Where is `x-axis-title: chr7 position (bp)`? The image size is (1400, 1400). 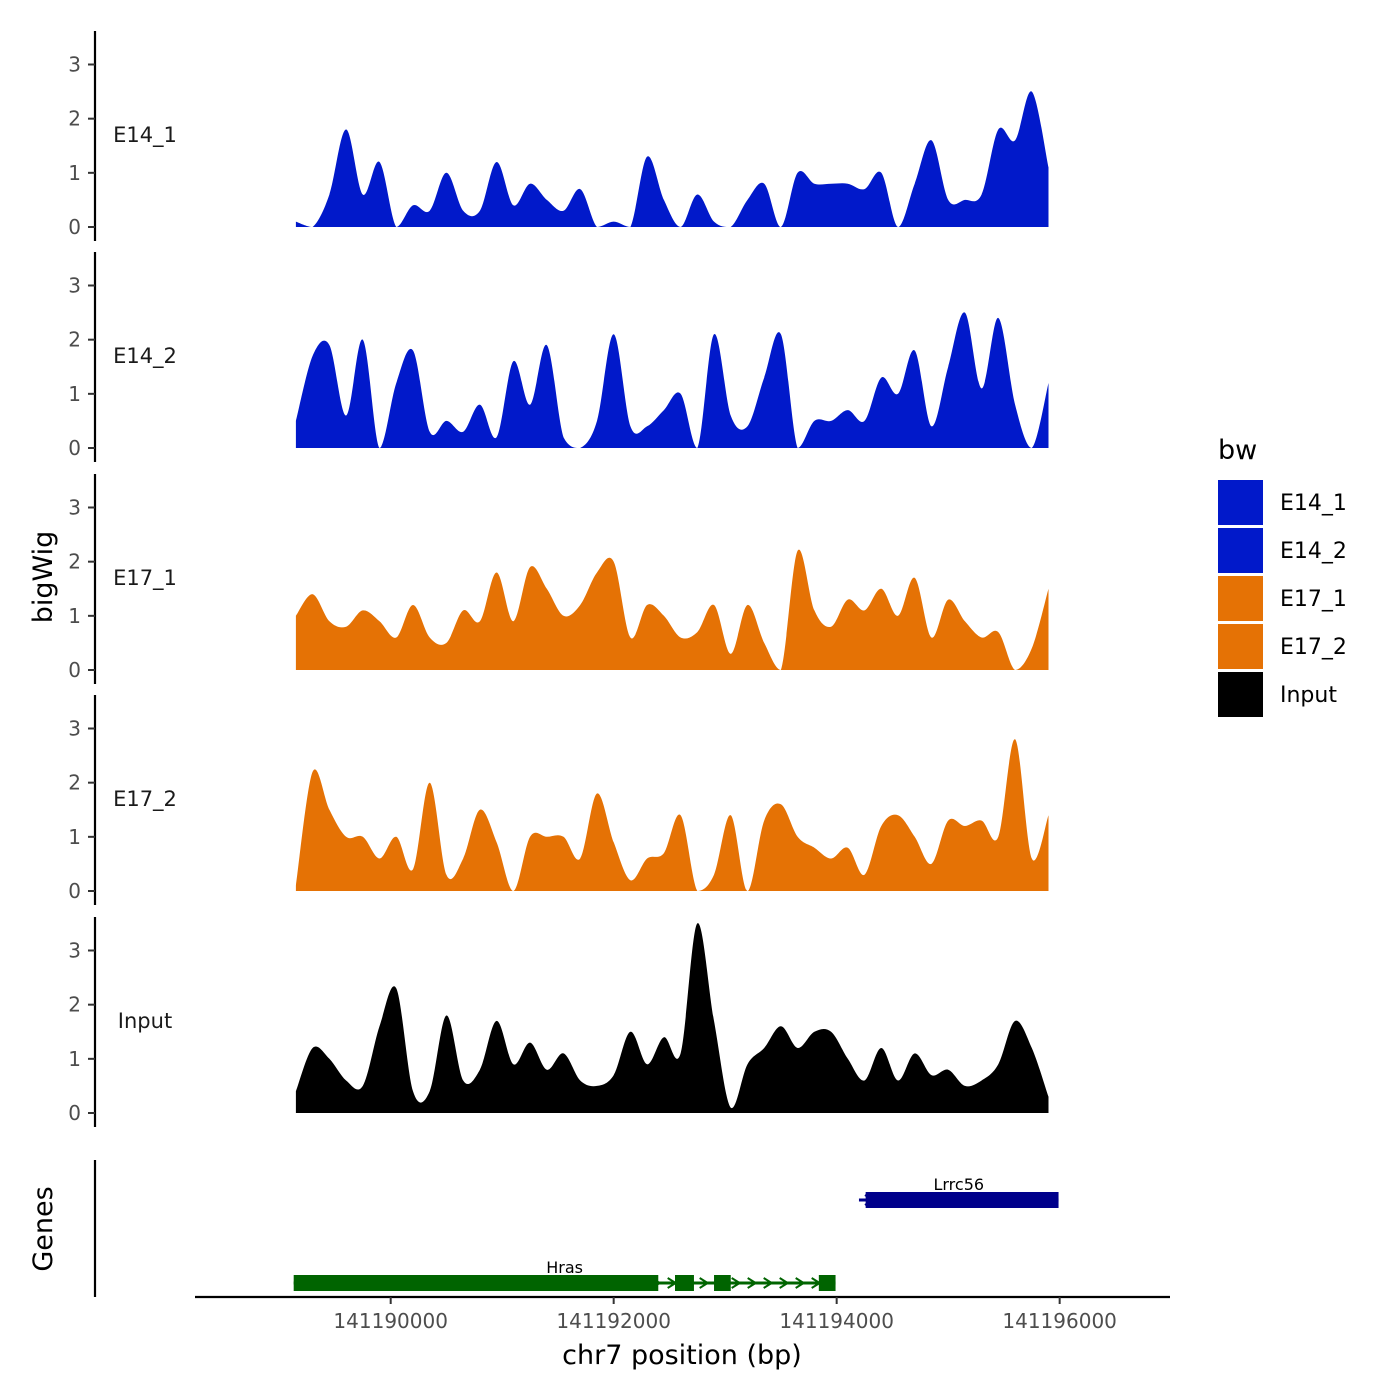
x-axis-title: chr7 position (bp) is located at coordinates (682, 1355).